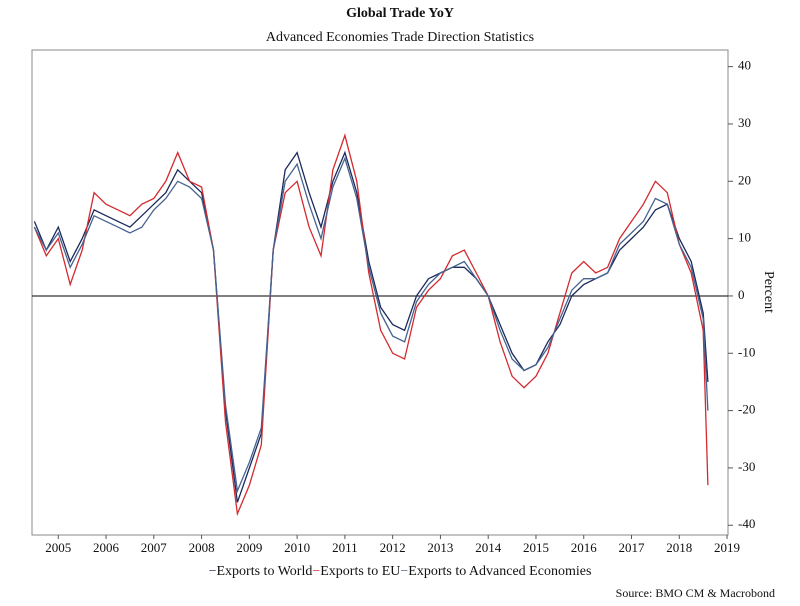 This screenshot has width=800, height=606. Describe the element at coordinates (746, 466) in the screenshot. I see `y-tick-label: -30` at that location.